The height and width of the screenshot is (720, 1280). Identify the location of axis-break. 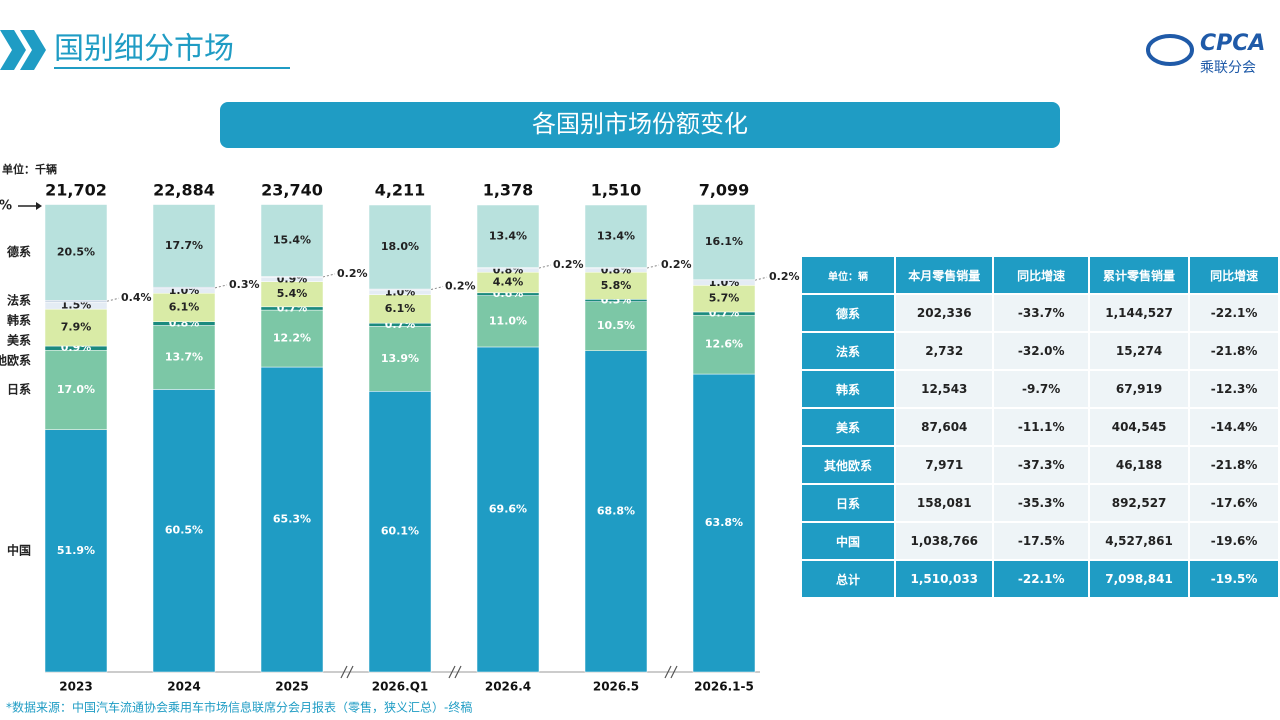
(509, 672).